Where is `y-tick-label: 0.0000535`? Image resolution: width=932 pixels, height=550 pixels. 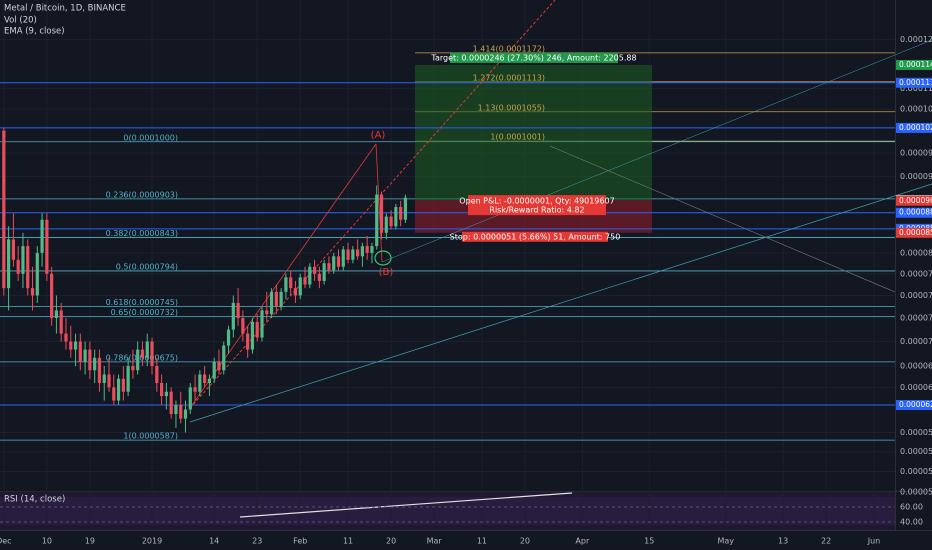
y-tick-label: 0.0000535 is located at coordinates (916, 492).